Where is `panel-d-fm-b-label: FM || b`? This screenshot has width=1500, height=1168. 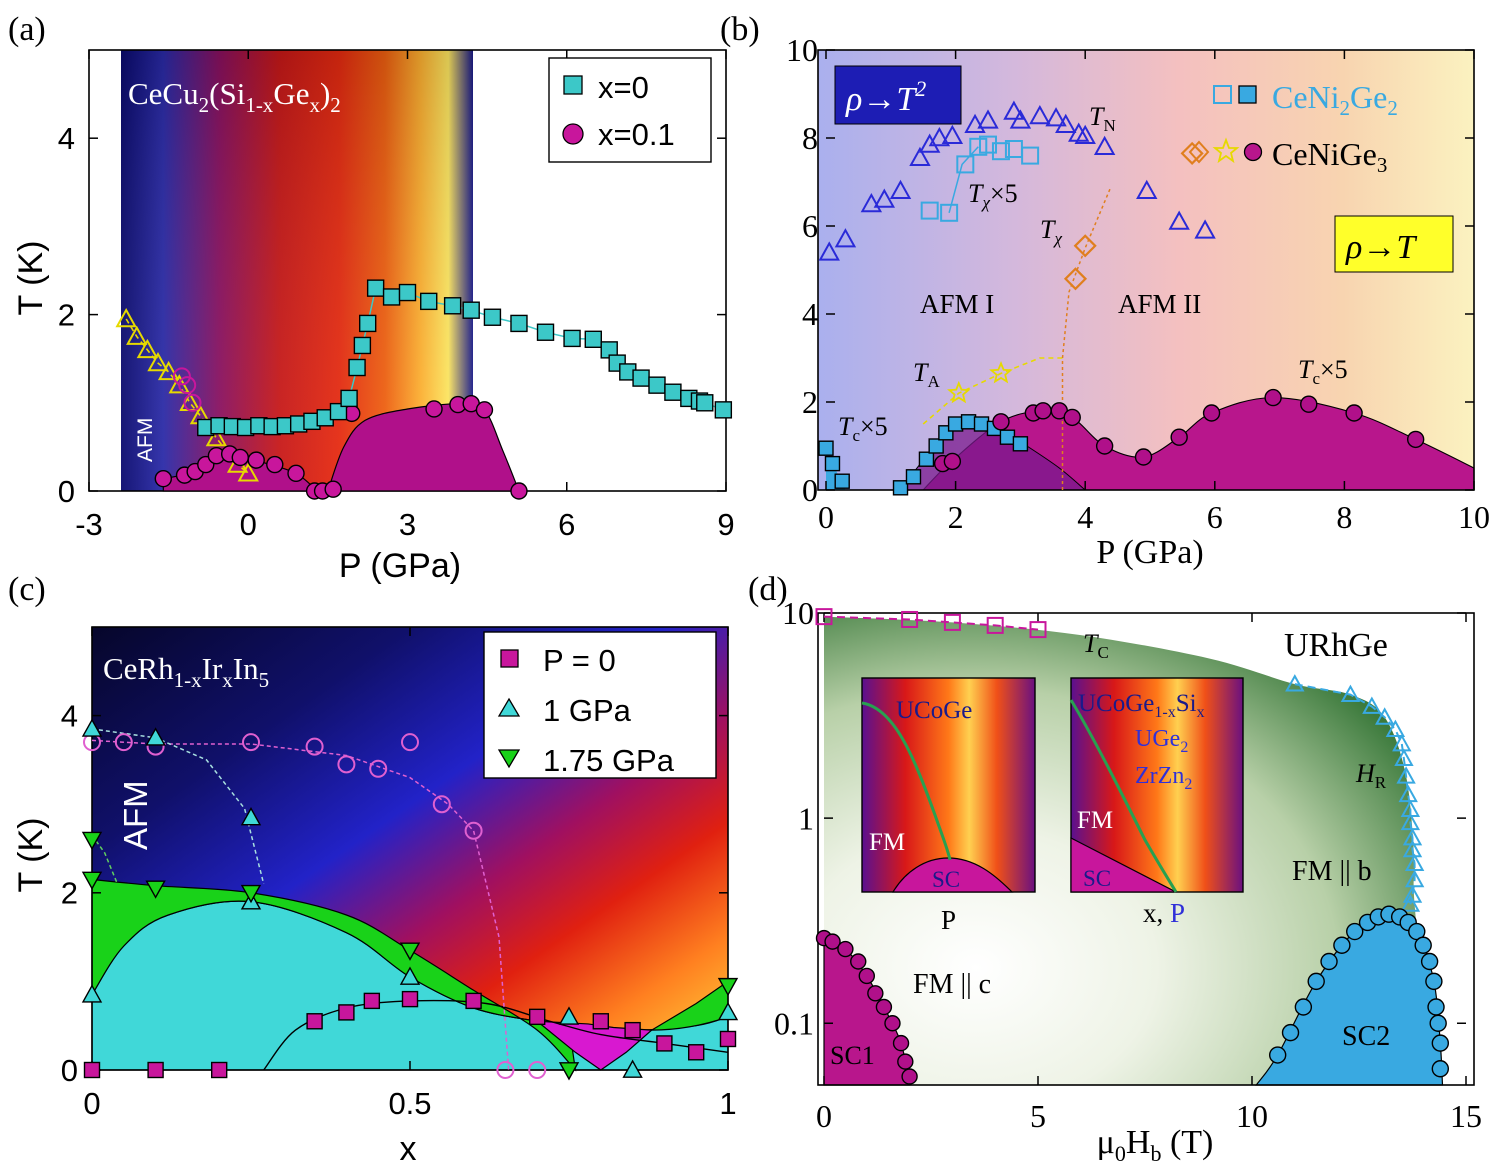 panel-d-fm-b-label: FM || b is located at coordinates (1332, 871).